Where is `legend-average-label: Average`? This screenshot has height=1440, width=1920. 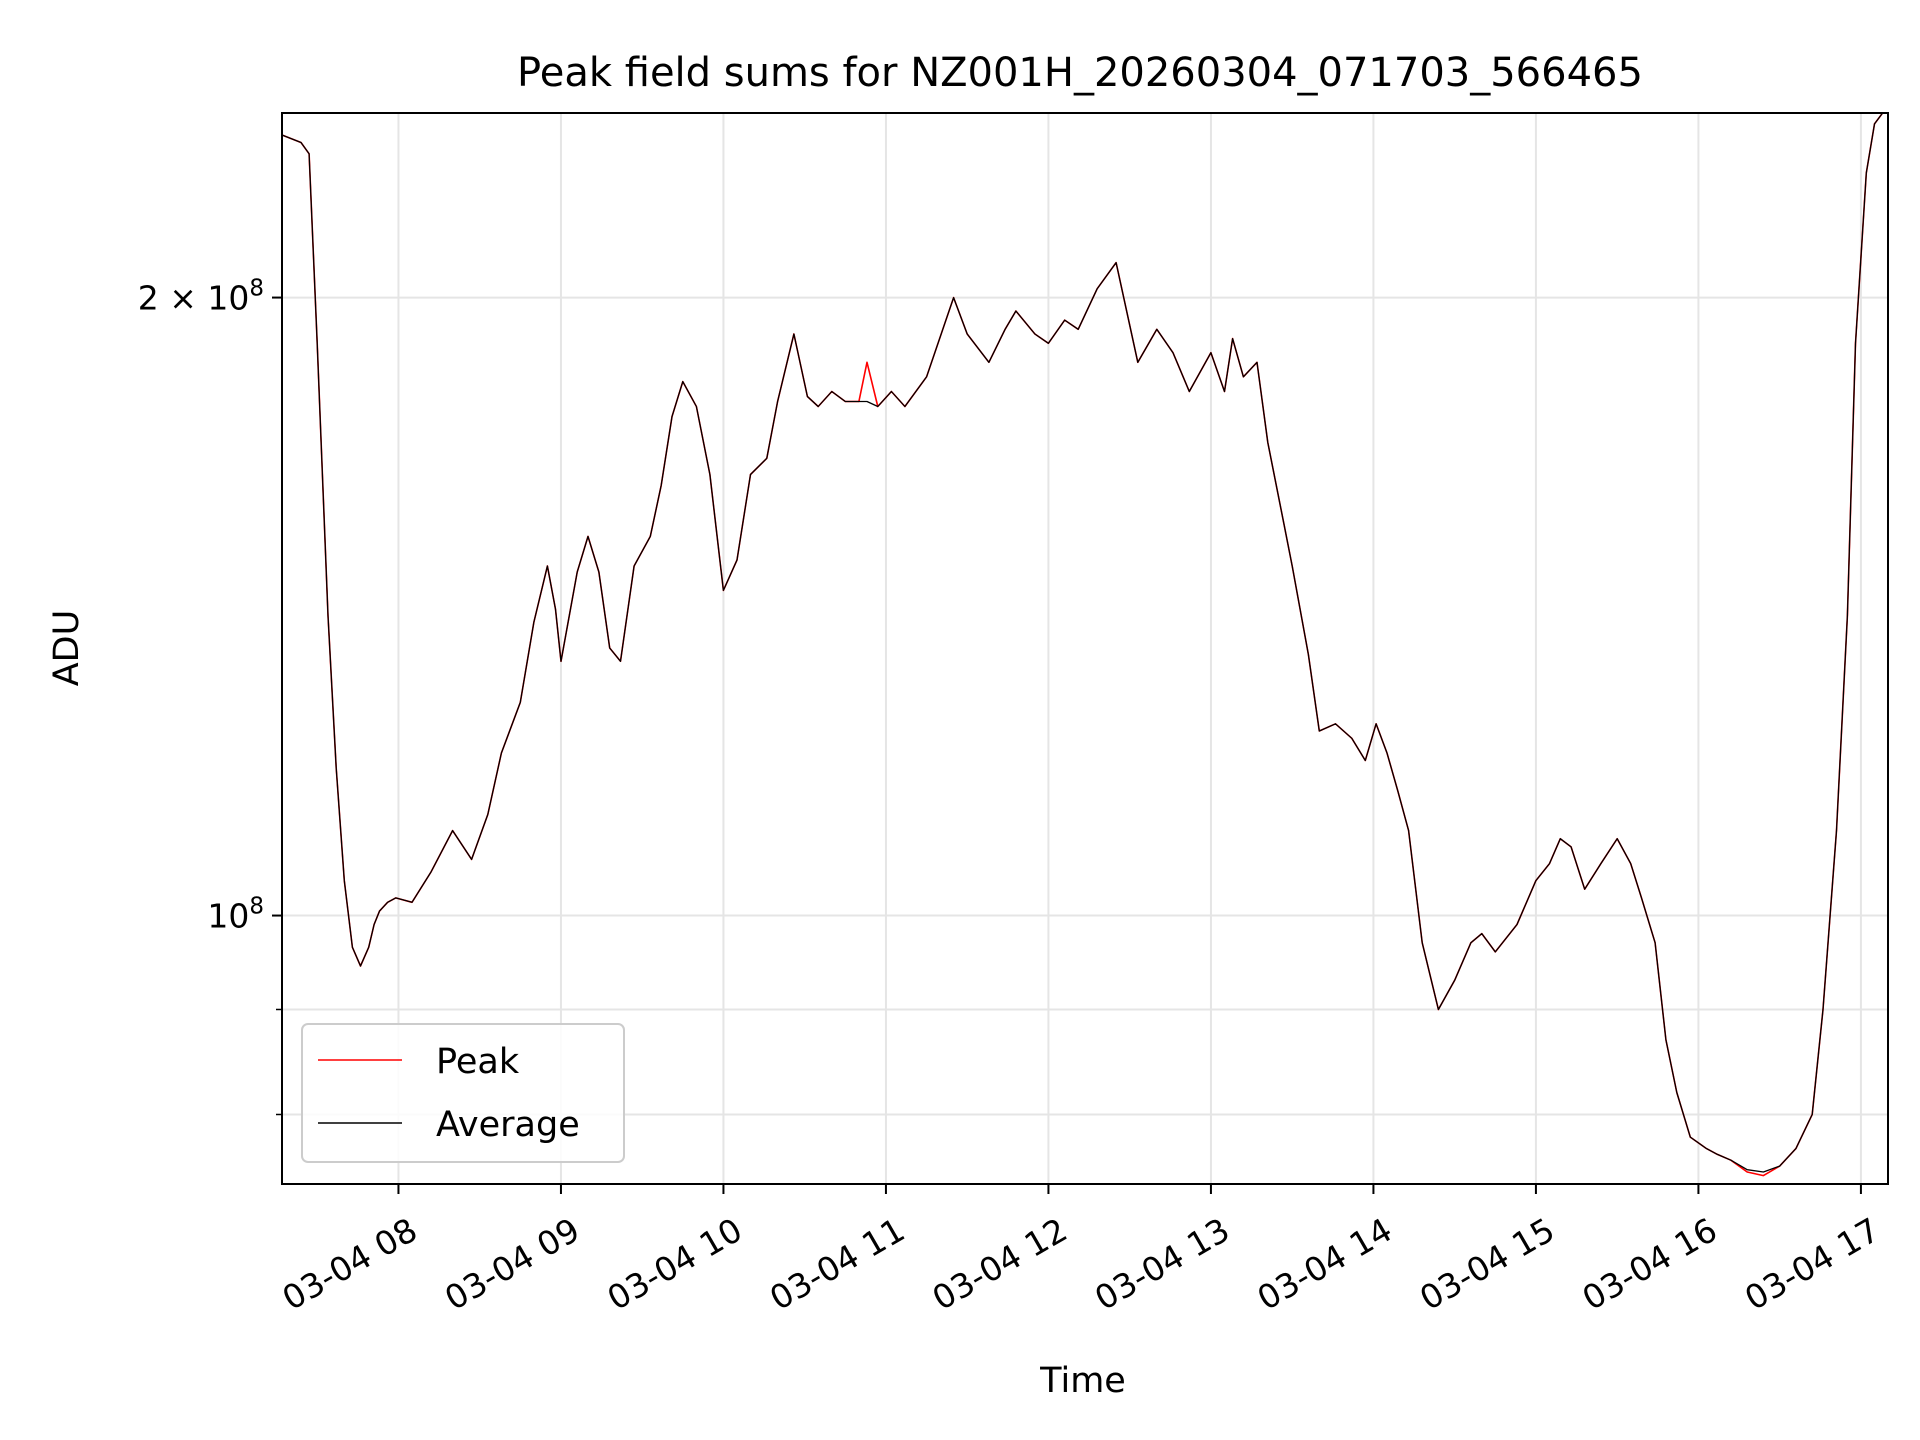
legend-average-label: Average is located at coordinates (508, 1125).